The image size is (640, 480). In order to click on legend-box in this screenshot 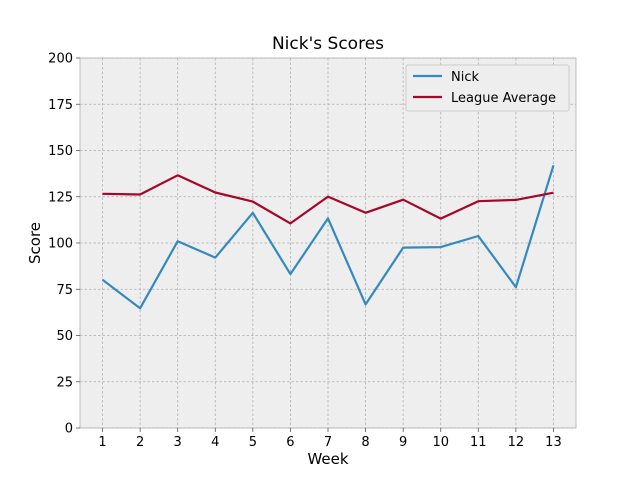, I will do `click(487, 88)`.